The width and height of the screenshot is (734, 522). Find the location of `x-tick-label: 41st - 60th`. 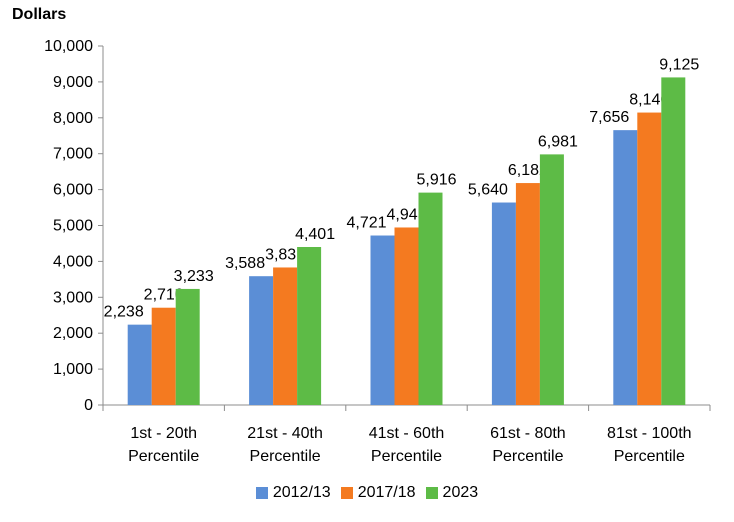

x-tick-label: 41st - 60th is located at coordinates (407, 433).